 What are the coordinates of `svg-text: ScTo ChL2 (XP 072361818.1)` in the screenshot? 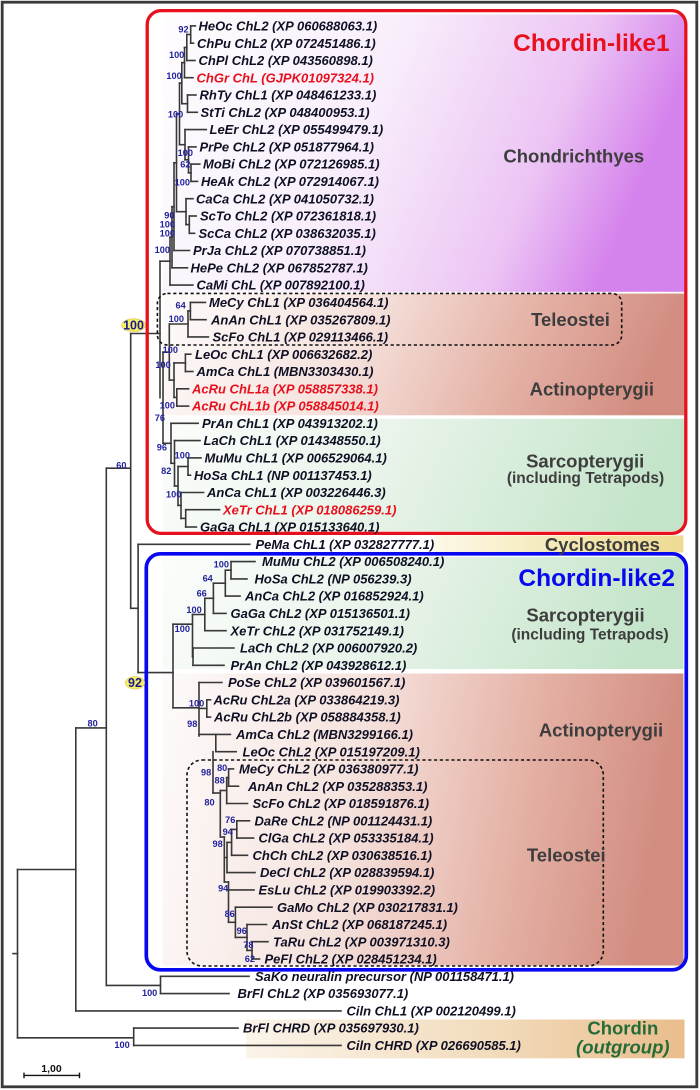 It's located at (288, 216).